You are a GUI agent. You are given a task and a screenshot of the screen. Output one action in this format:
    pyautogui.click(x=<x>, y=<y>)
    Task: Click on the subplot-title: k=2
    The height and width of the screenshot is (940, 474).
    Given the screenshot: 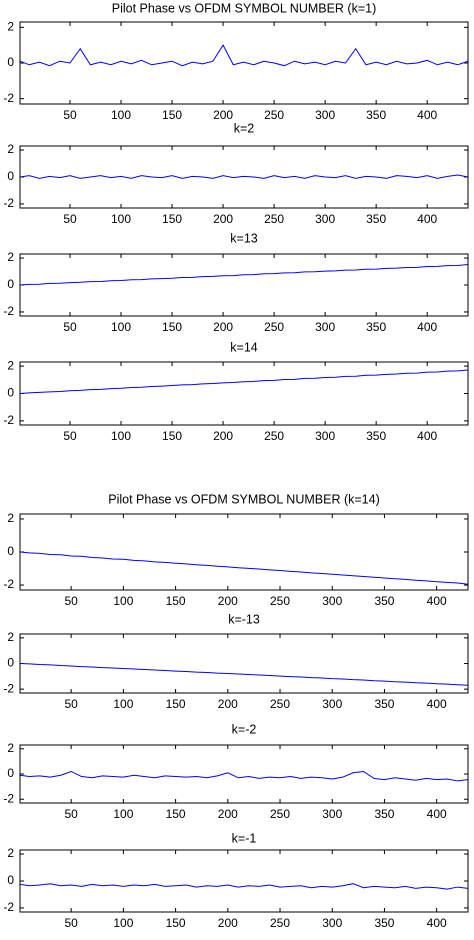 What is the action you would take?
    pyautogui.click(x=244, y=128)
    